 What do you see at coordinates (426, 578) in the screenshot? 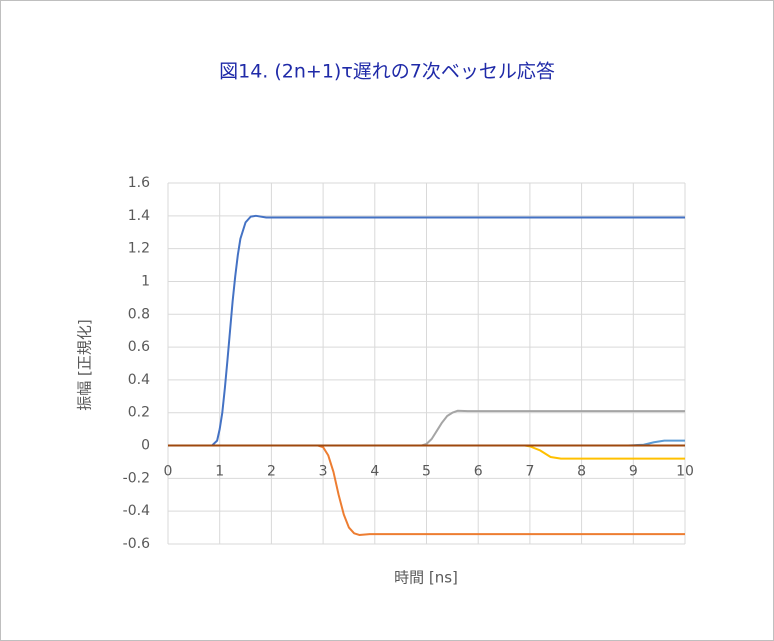
I see `x-axis-label: 時間 [ns]` at bounding box center [426, 578].